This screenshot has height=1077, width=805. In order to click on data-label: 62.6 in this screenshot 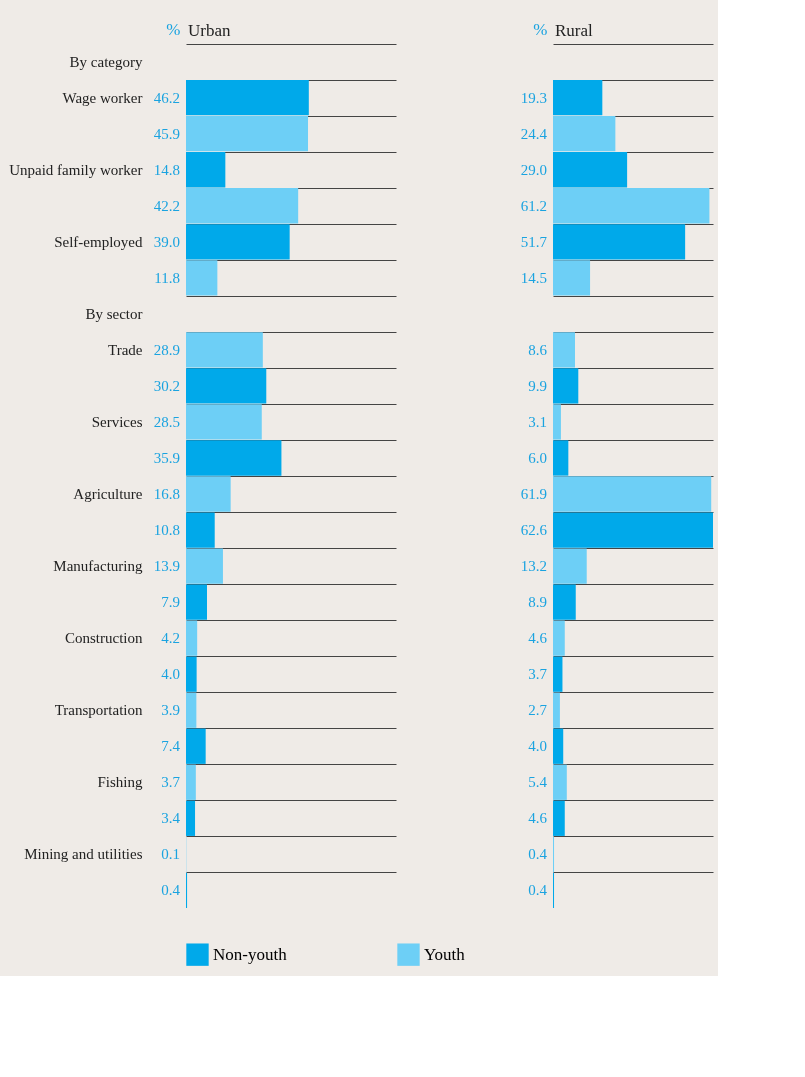, I will do `click(534, 530)`.